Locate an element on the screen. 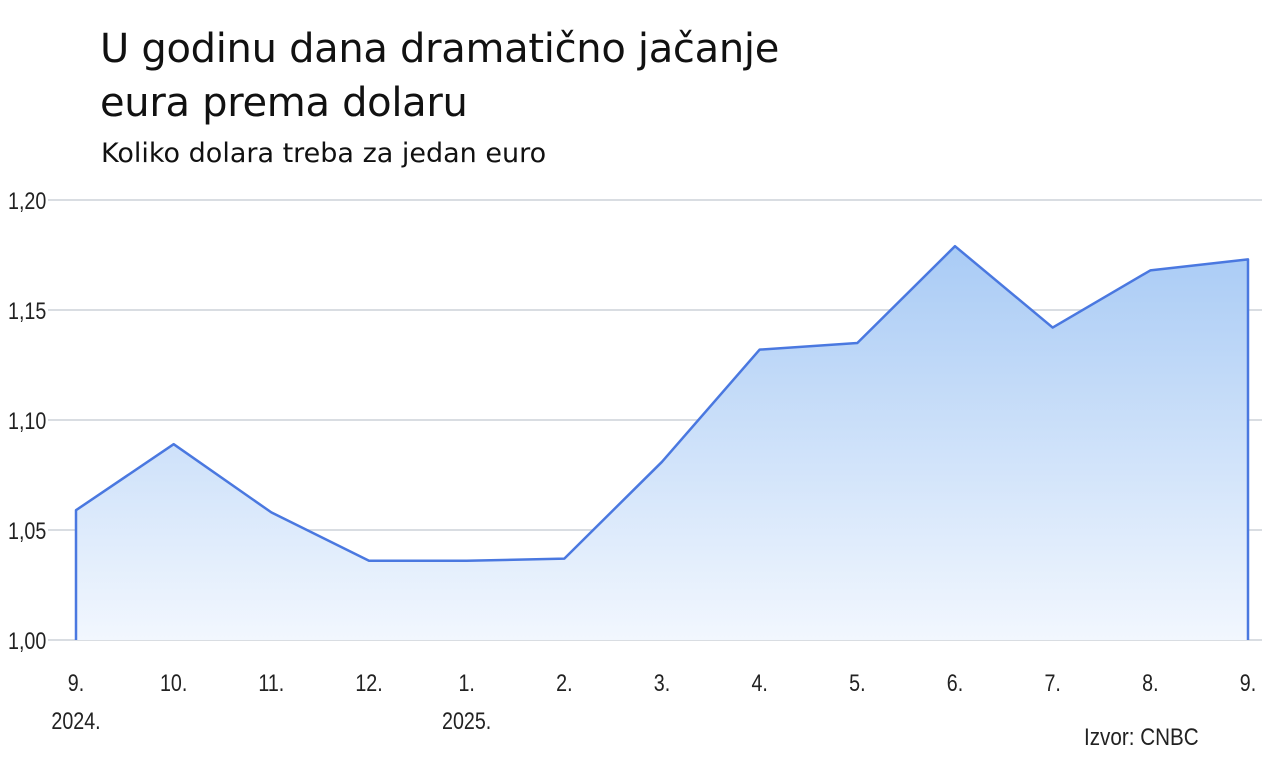 Image resolution: width=1280 pixels, height=765 pixels. y-tick-label: 1,00 is located at coordinates (27, 640).